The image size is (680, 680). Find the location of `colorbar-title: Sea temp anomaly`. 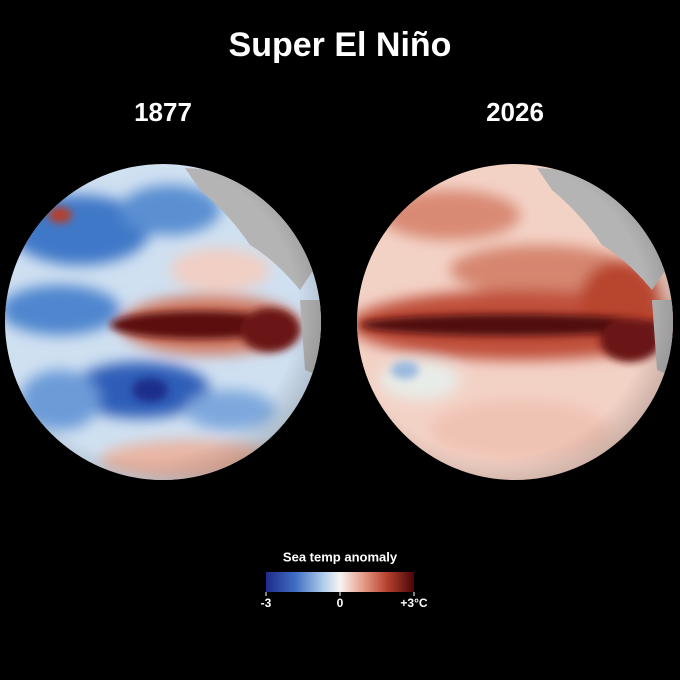

colorbar-title: Sea temp anomaly is located at coordinates (340, 556).